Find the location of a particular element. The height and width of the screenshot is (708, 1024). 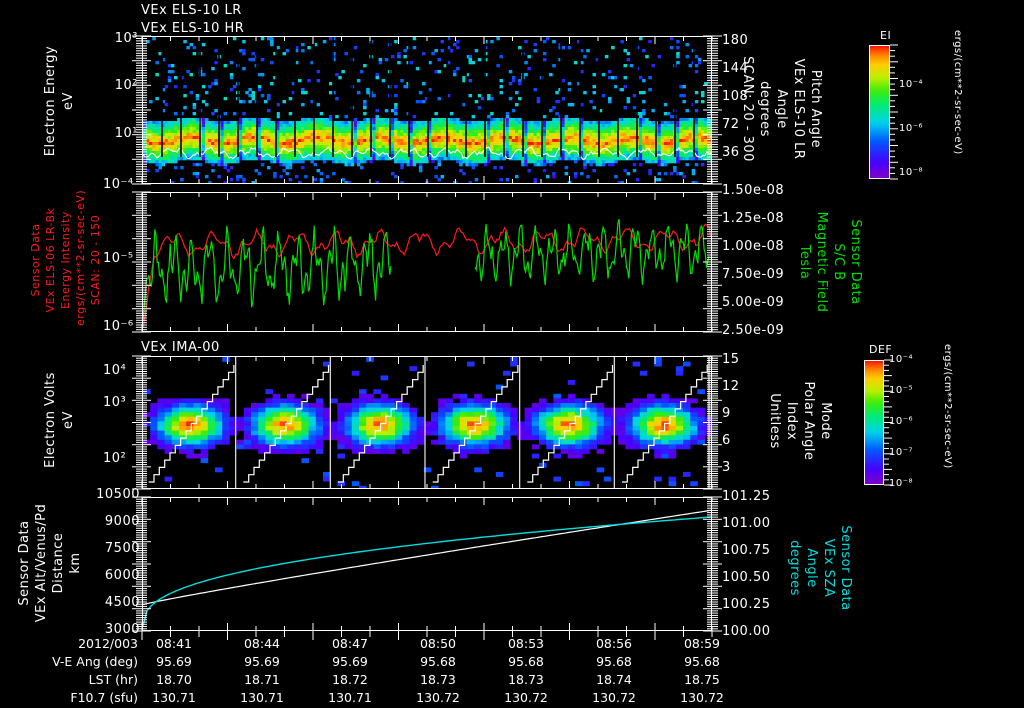

panel3-ytick-1e2: 10² is located at coordinates (115, 458).